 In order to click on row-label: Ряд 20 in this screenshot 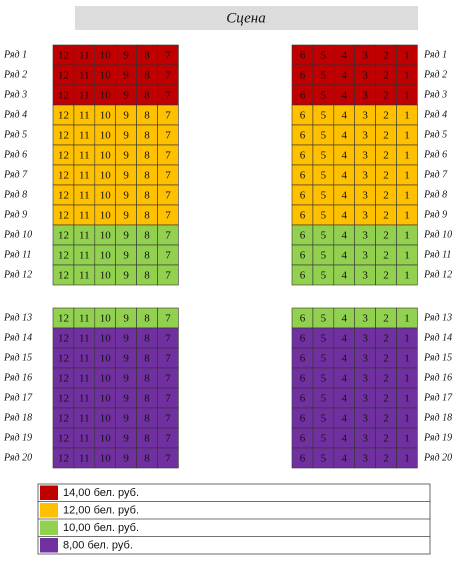, I will do `click(17, 457)`.